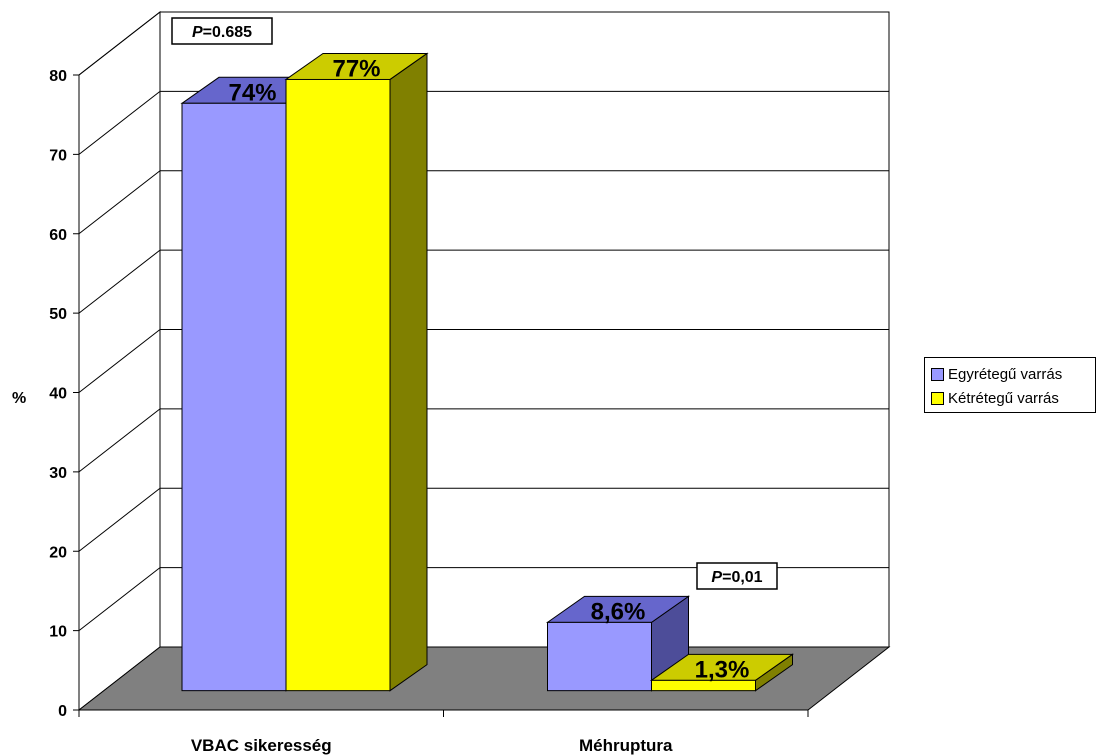 This screenshot has width=1101, height=755. I want to click on legend-item-series-1: Egyrétegű varrás, so click(1013, 374).